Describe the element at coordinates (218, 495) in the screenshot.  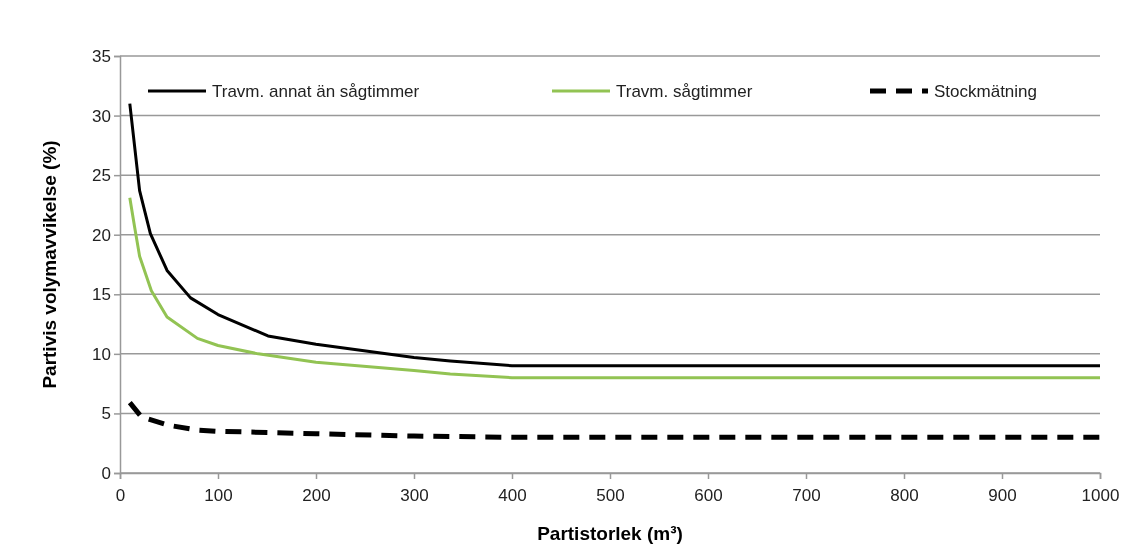
I see `x-tick-label: 100` at that location.